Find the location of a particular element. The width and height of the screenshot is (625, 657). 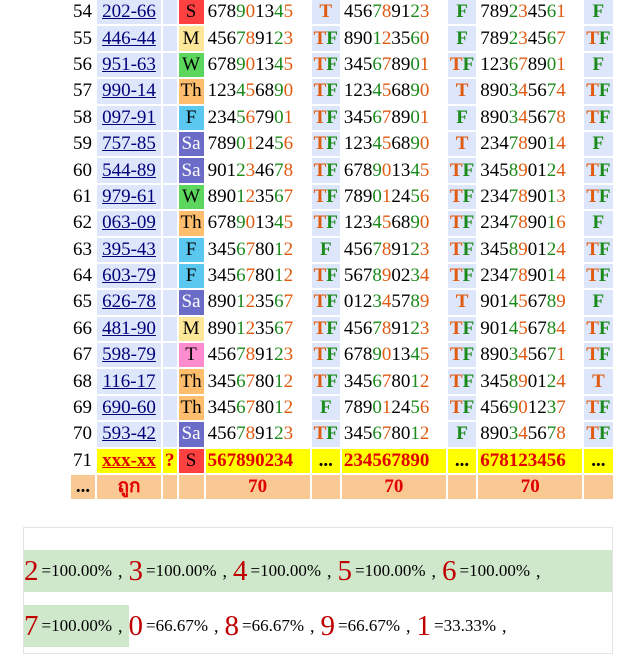

code-link: 979-61 is located at coordinates (129, 196).